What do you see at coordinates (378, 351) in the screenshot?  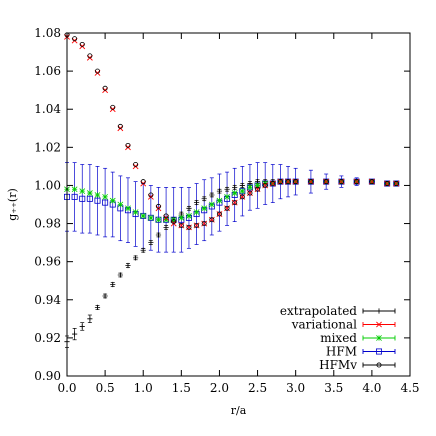 I see `legend-marker-hfm` at bounding box center [378, 351].